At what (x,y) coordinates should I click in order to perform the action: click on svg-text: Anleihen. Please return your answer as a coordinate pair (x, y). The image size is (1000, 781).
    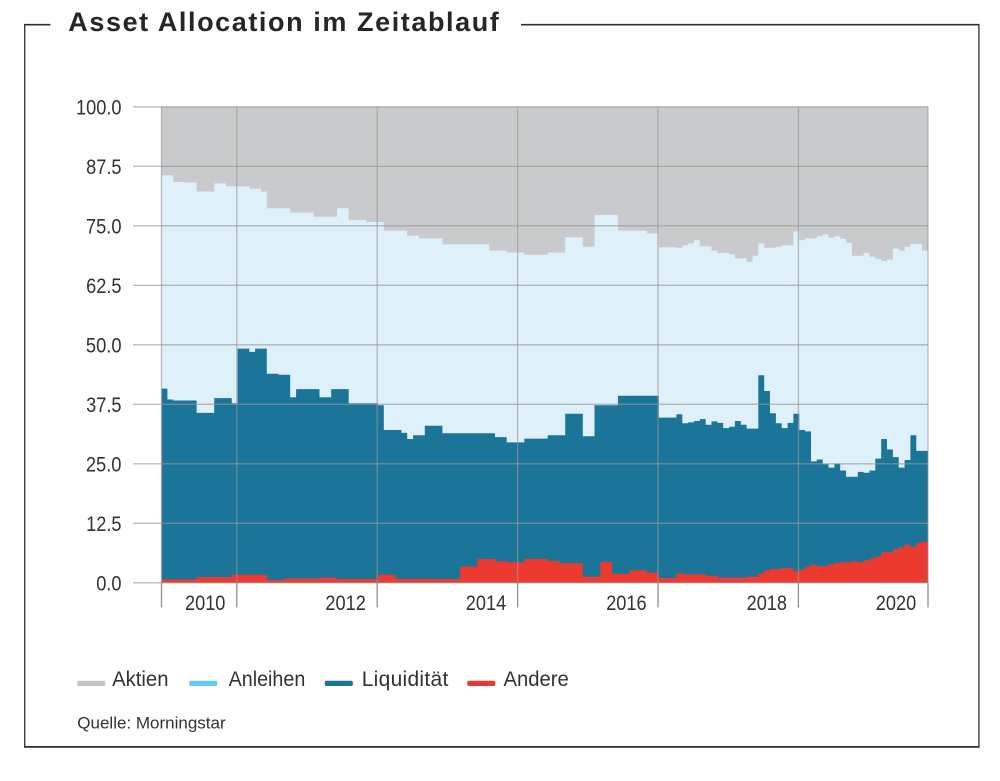
    Looking at the image, I should click on (267, 679).